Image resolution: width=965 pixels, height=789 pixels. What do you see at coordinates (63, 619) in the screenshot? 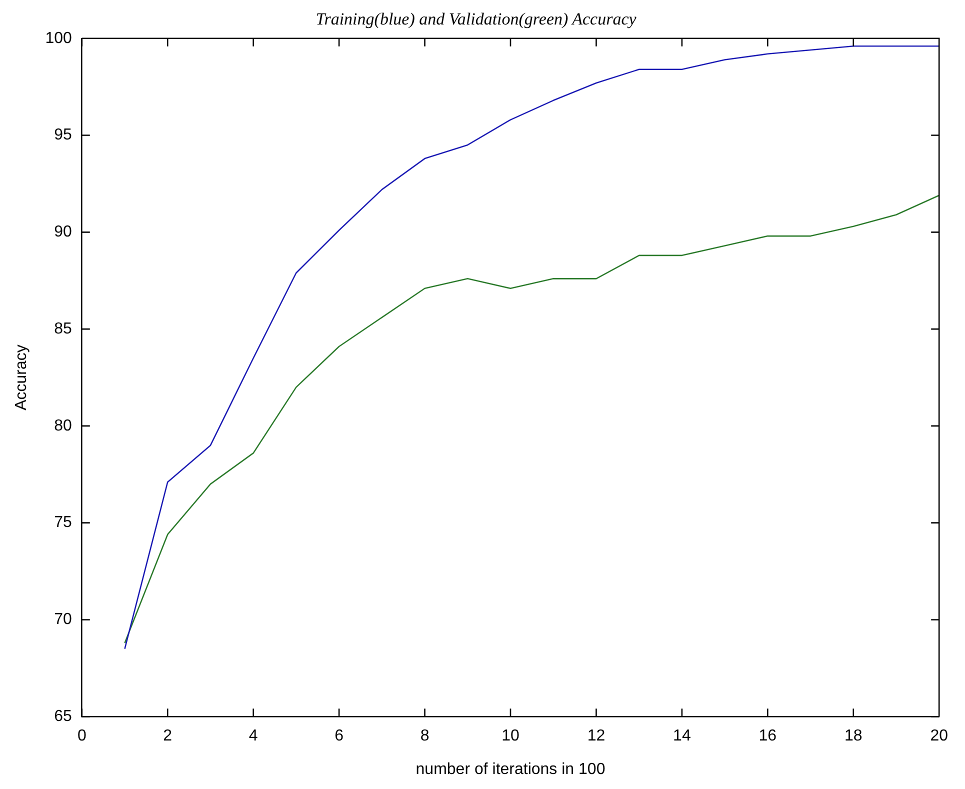
I see `y-tick-label: 70` at bounding box center [63, 619].